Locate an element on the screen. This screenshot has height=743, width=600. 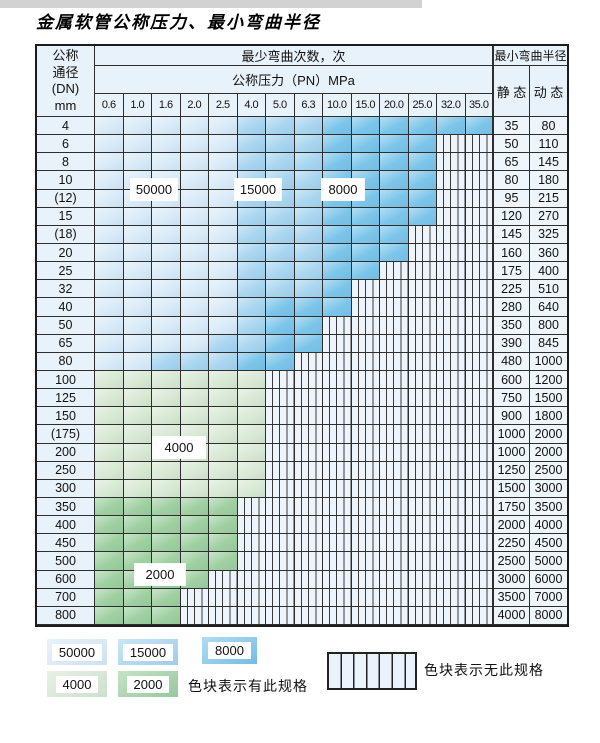
dynamic-value: 510 is located at coordinates (548, 289).